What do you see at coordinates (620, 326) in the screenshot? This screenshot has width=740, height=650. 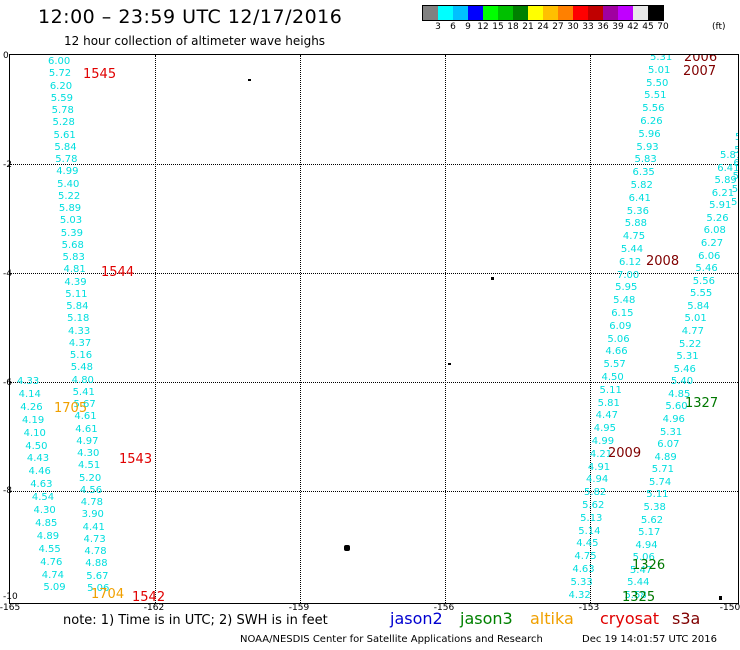 I see `wave-height-value: 6.09` at bounding box center [620, 326].